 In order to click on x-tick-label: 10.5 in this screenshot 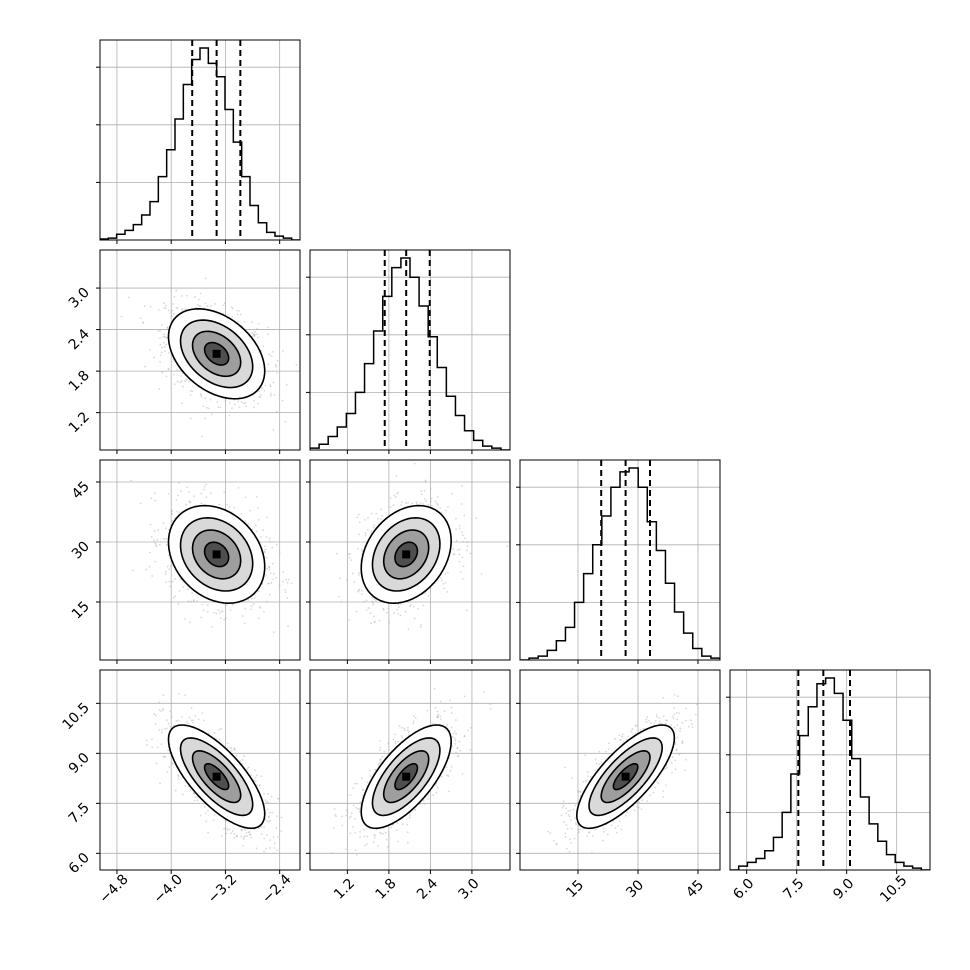, I will do `click(893, 888)`.